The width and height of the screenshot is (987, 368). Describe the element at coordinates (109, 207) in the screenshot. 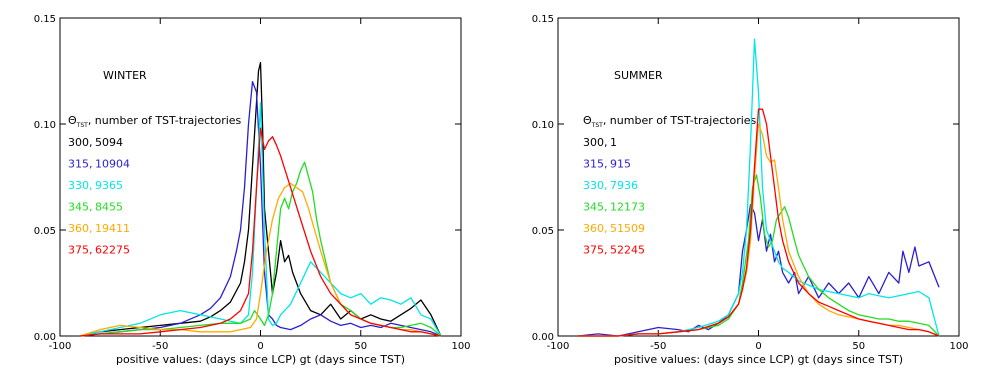

I see `legend-count-345: 8455` at that location.